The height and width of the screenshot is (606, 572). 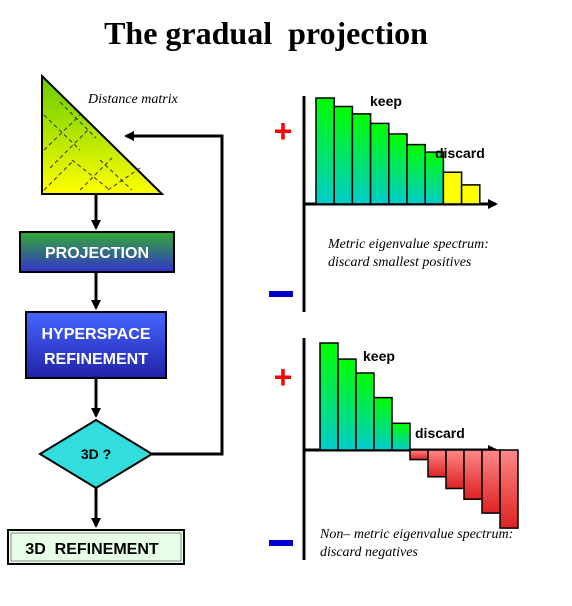 I want to click on plus-sign-1: +, so click(x=283, y=131).